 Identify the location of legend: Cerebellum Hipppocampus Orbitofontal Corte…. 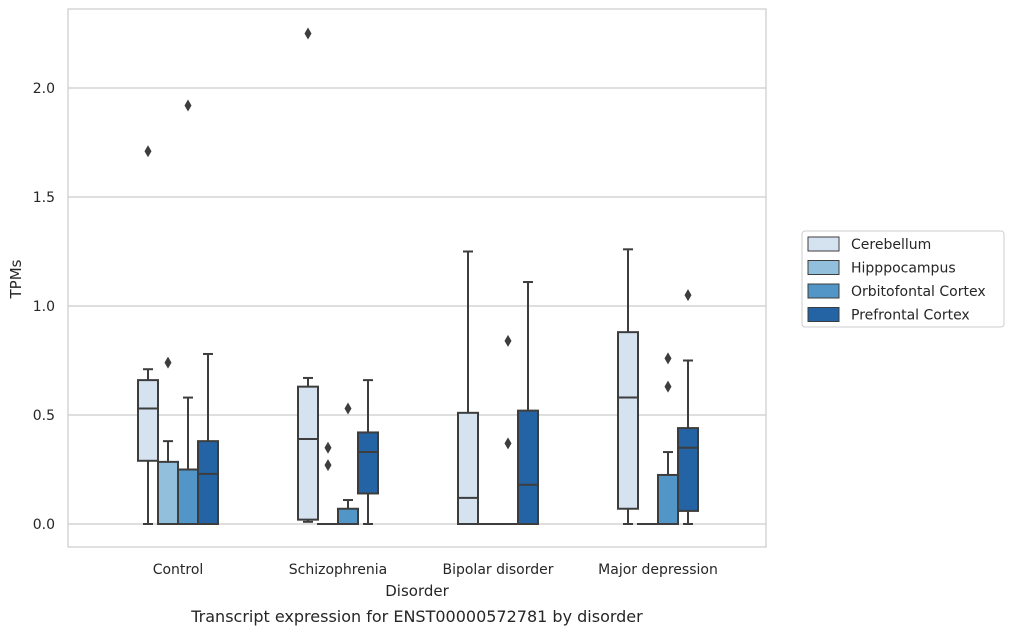
(903, 279).